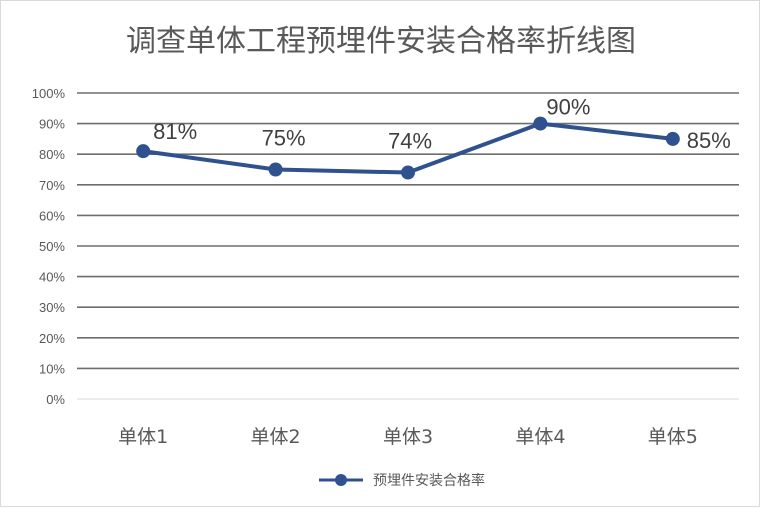  What do you see at coordinates (709, 140) in the screenshot?
I see `data-label: 85%` at bounding box center [709, 140].